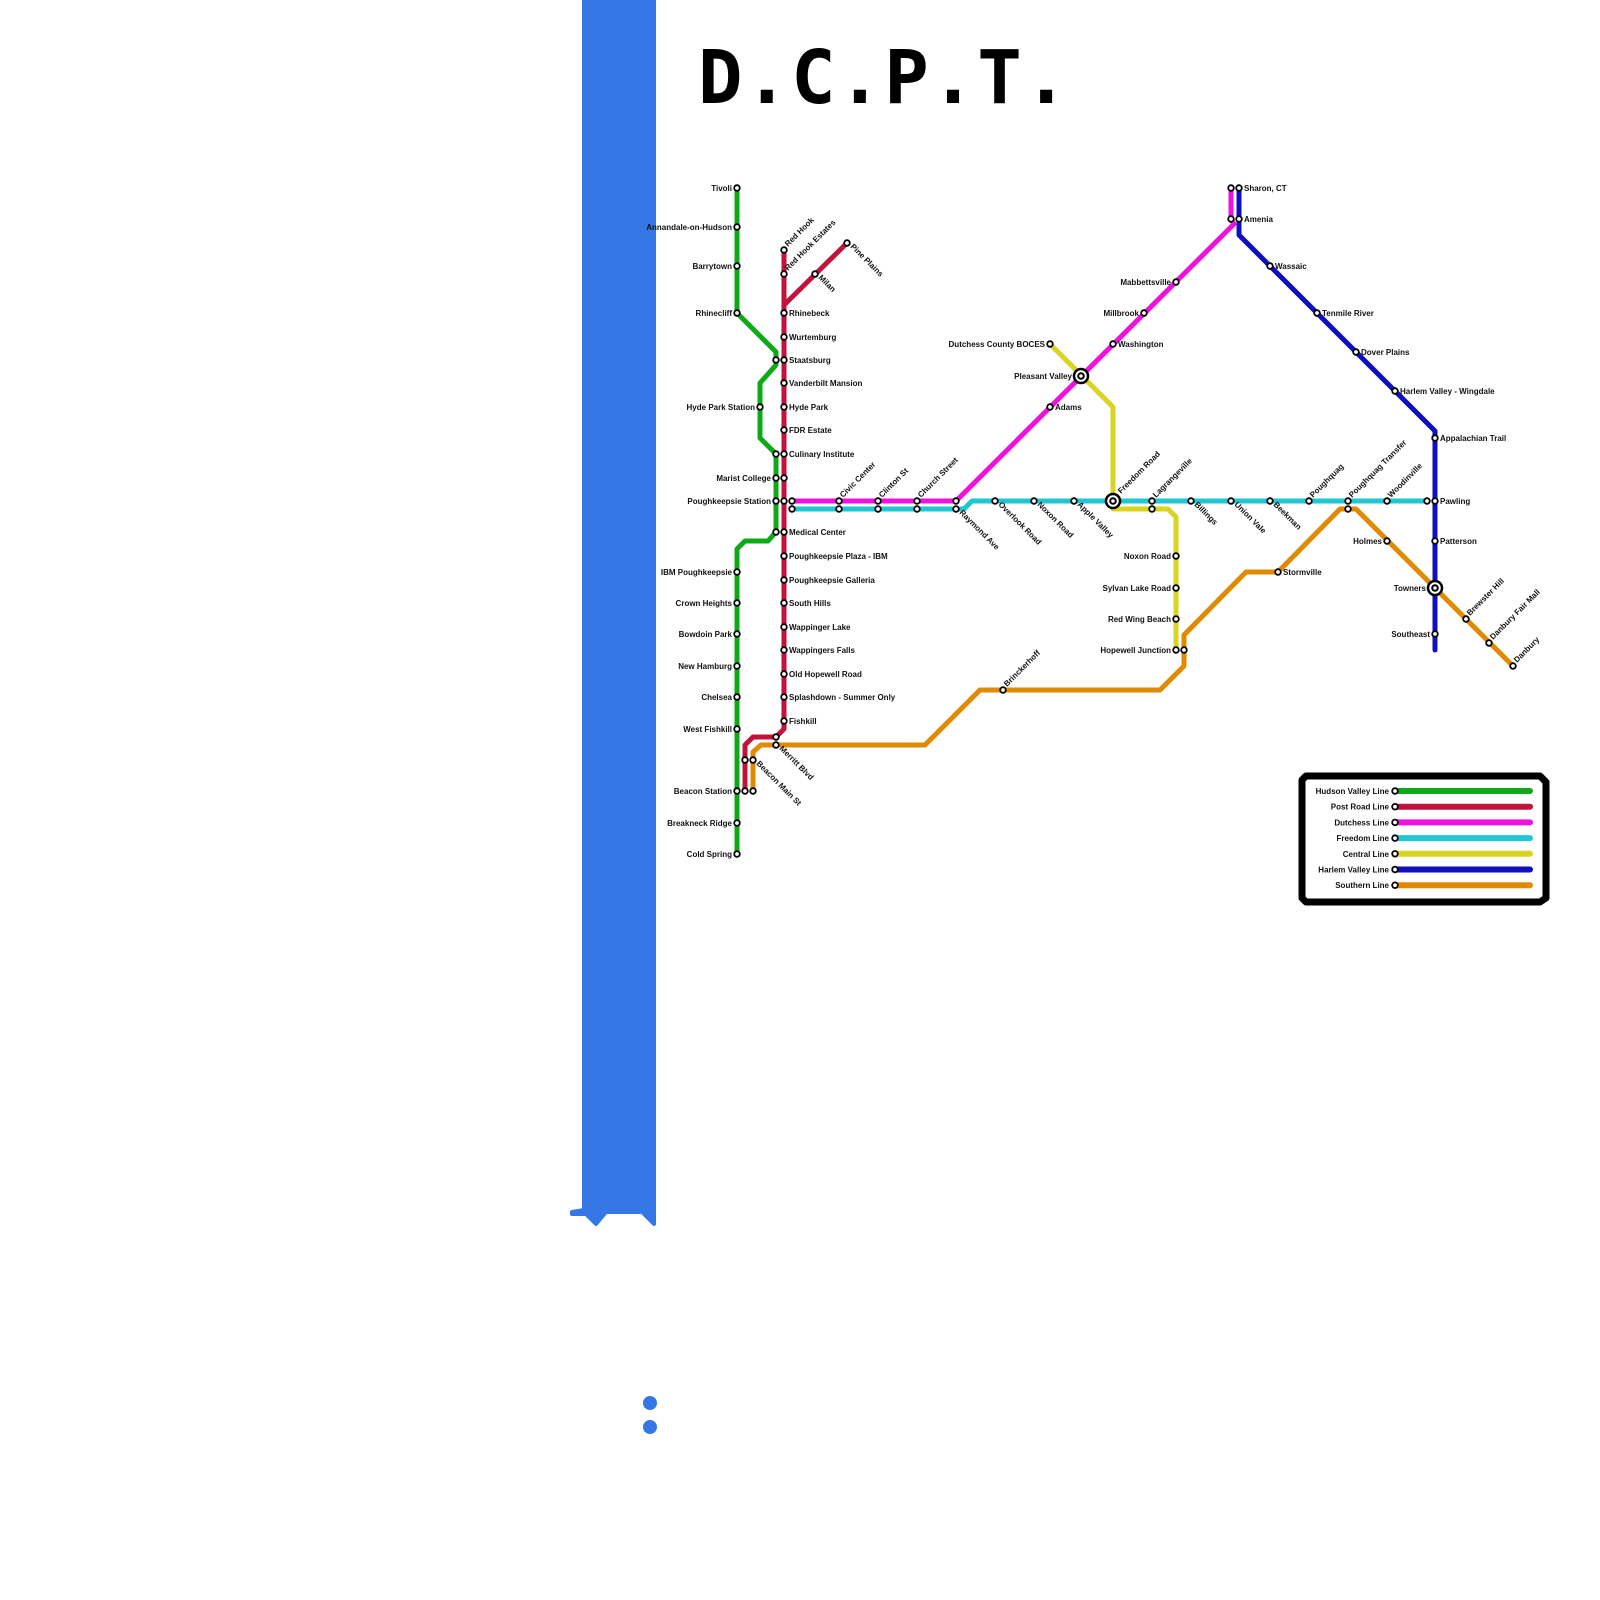  What do you see at coordinates (1468, 438) in the screenshot?
I see `station-appalachian-trail: Appalachian Trail` at bounding box center [1468, 438].